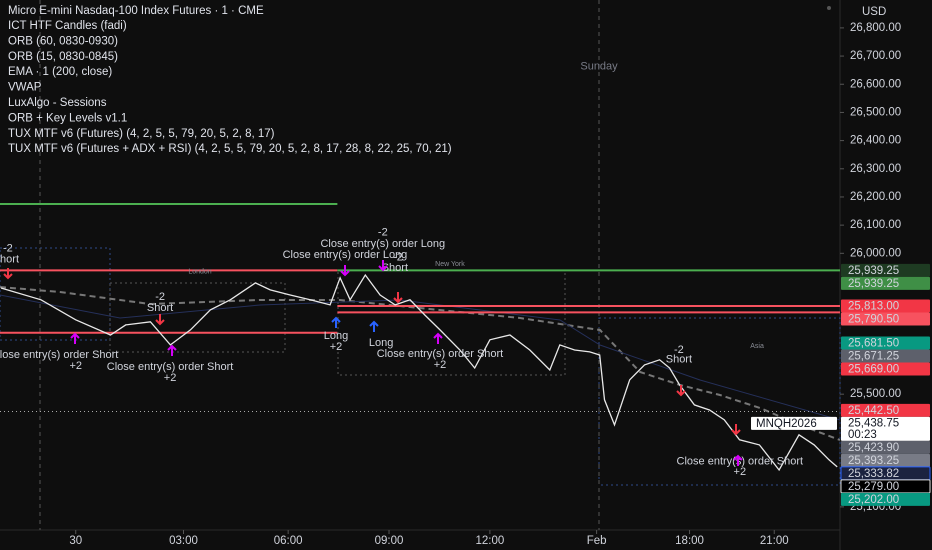 The image size is (932, 550). I want to click on session-label: Asia, so click(757, 346).